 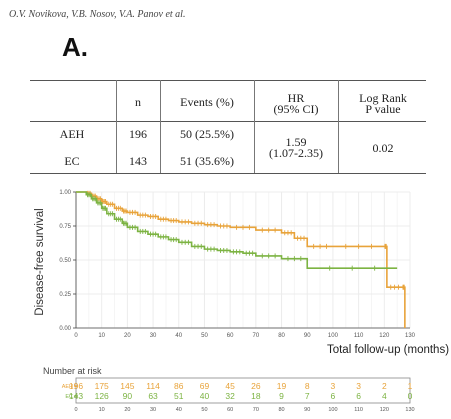 What do you see at coordinates (281, 336) in the screenshot?
I see `x-tick-label: 80` at bounding box center [281, 336].